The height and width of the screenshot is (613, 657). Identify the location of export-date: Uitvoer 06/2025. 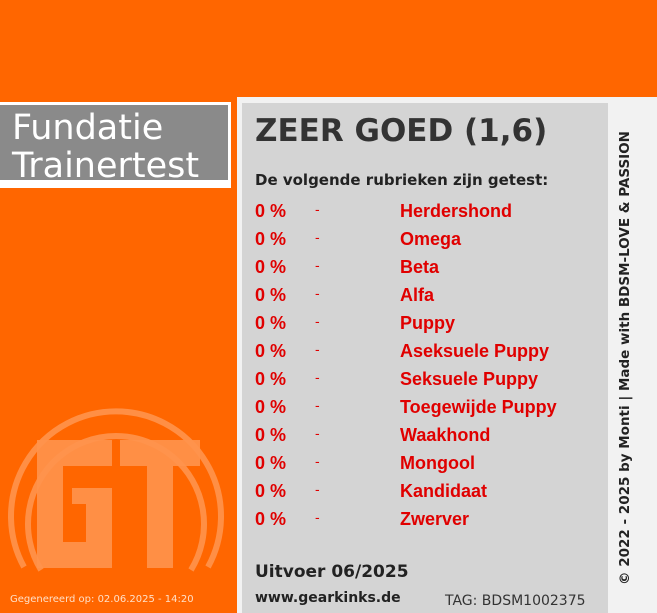
(332, 572).